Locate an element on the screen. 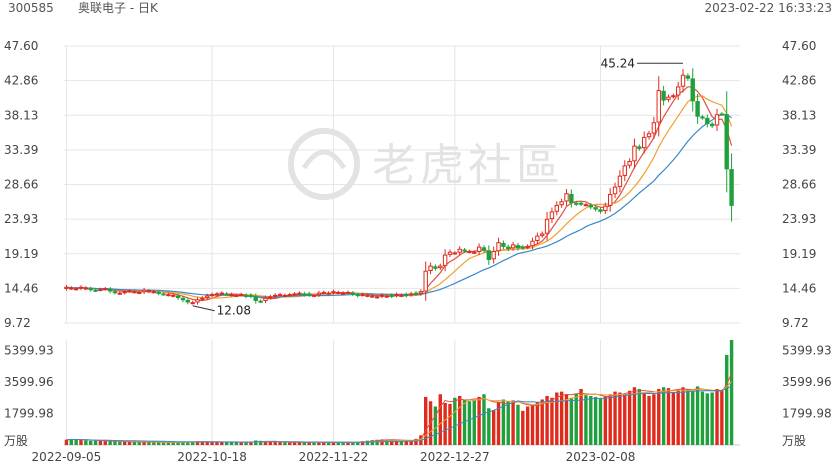 Image resolution: width=840 pixels, height=470 pixels. watermark-text: 老虎社區 is located at coordinates (468, 165).